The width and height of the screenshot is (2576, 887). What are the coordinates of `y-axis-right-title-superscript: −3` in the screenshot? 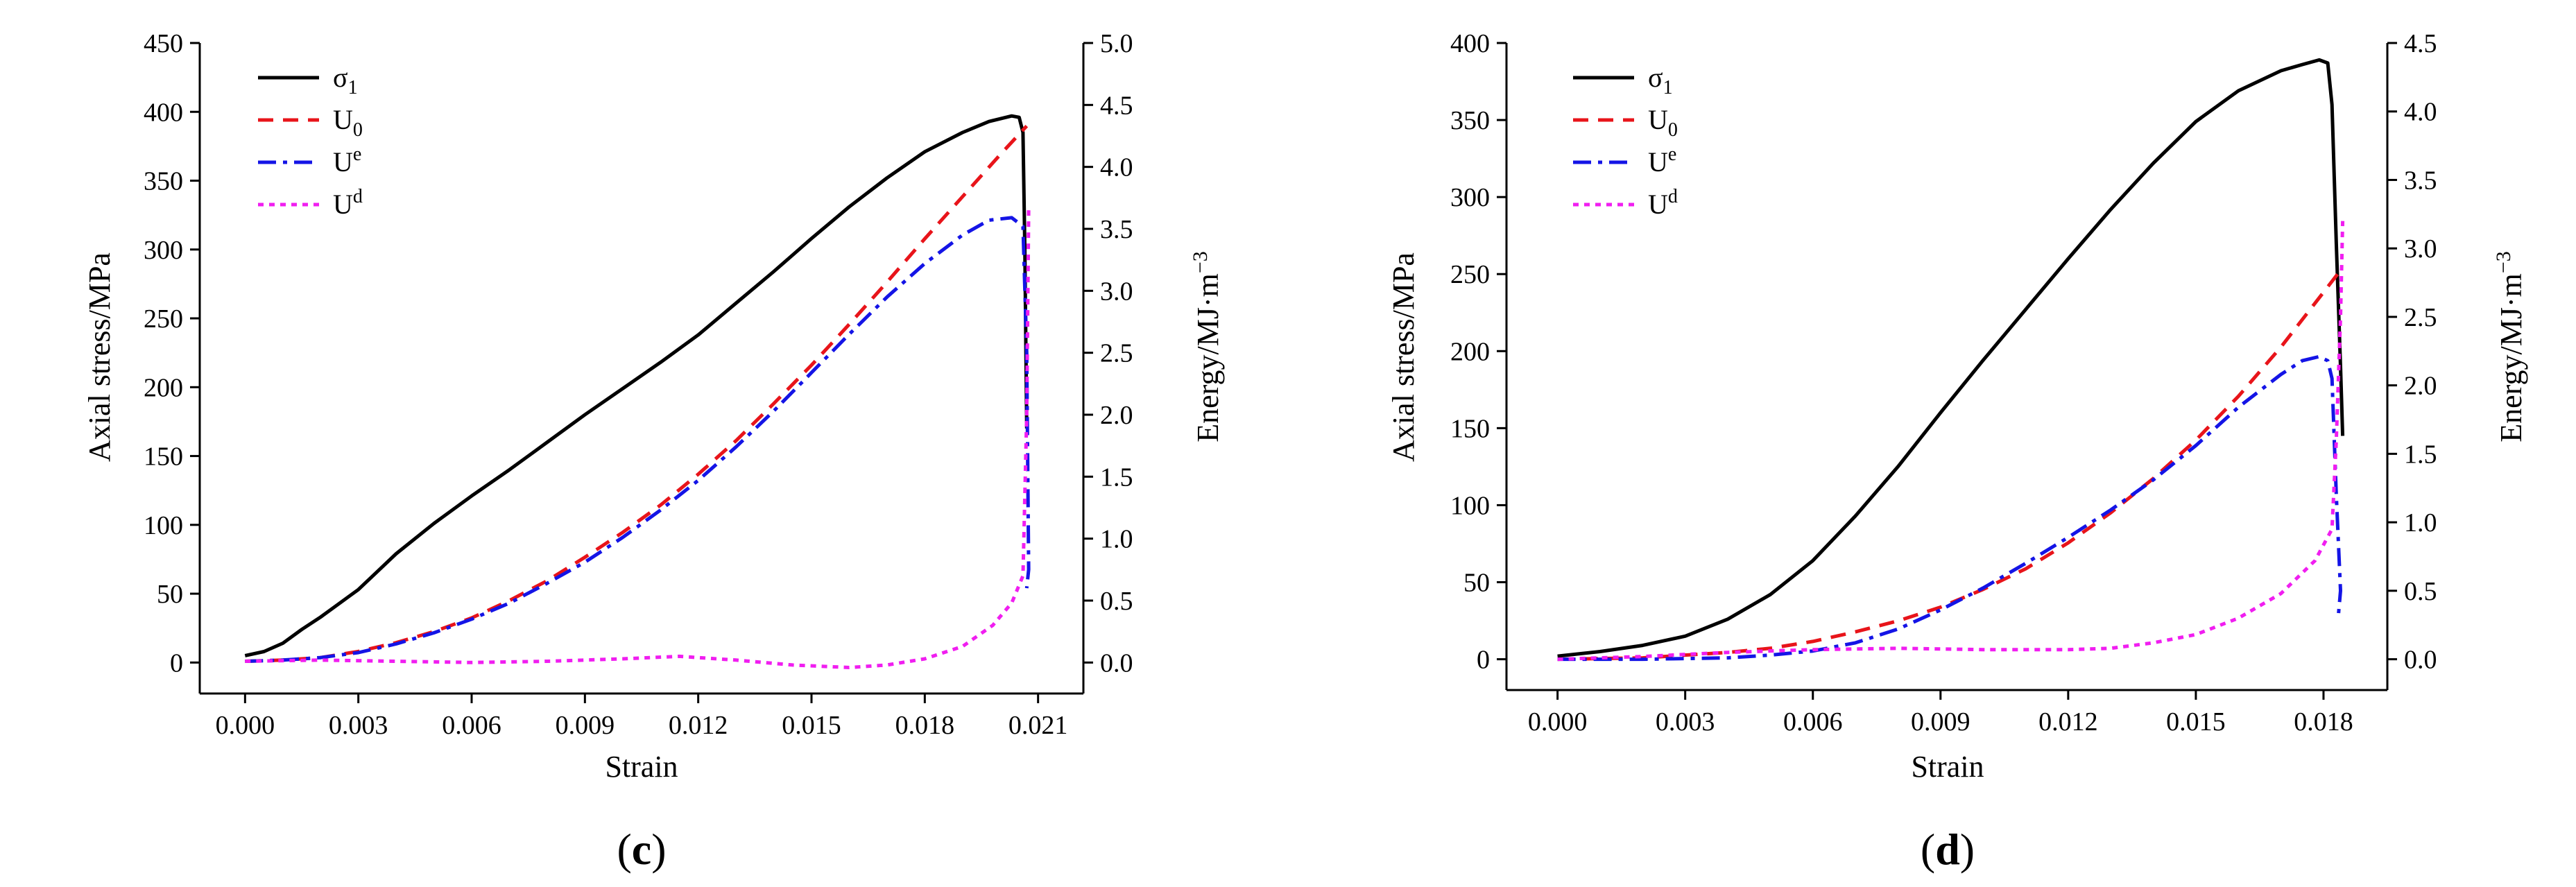 It's located at (2503, 262).